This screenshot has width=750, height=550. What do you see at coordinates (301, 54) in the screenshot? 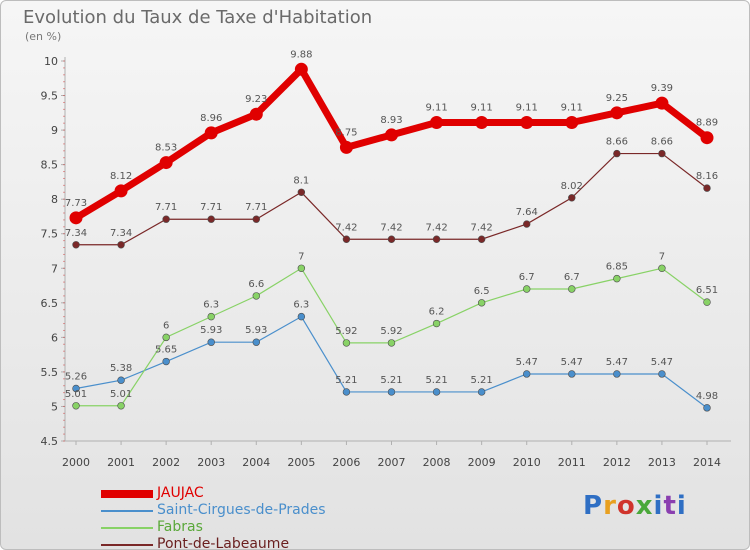
I see `data-label-jaujac: 9.88` at bounding box center [301, 54].